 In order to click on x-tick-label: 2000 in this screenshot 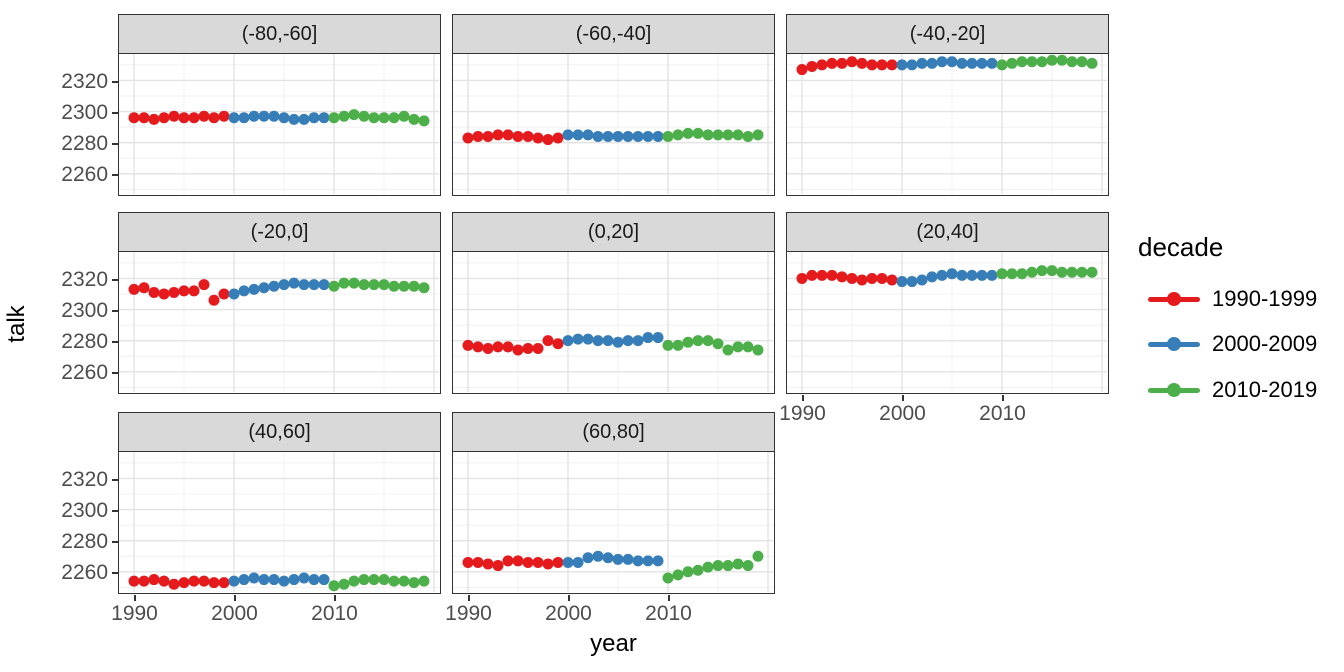, I will do `click(234, 613)`.